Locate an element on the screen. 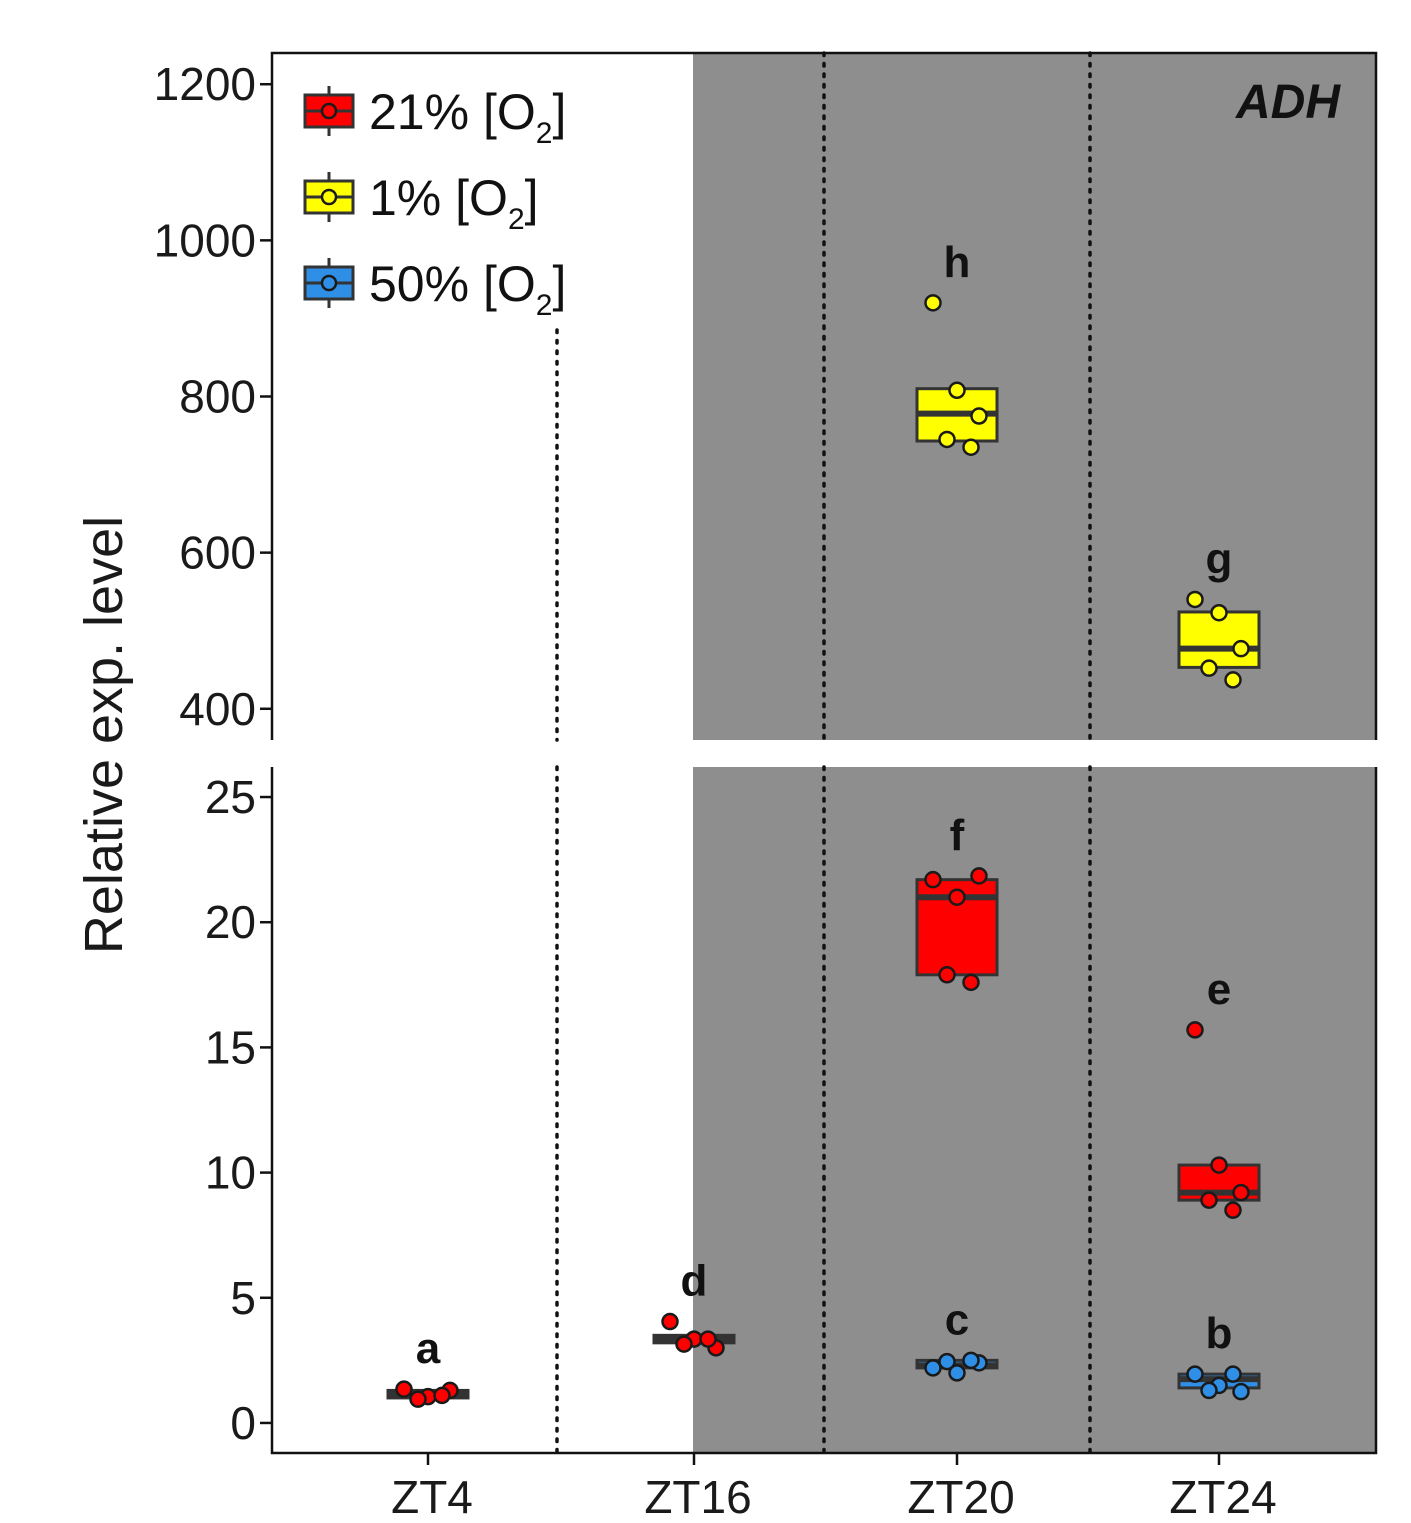 This screenshot has height=1523, width=1411. legend-label: 50% [O2] is located at coordinates (467, 289).